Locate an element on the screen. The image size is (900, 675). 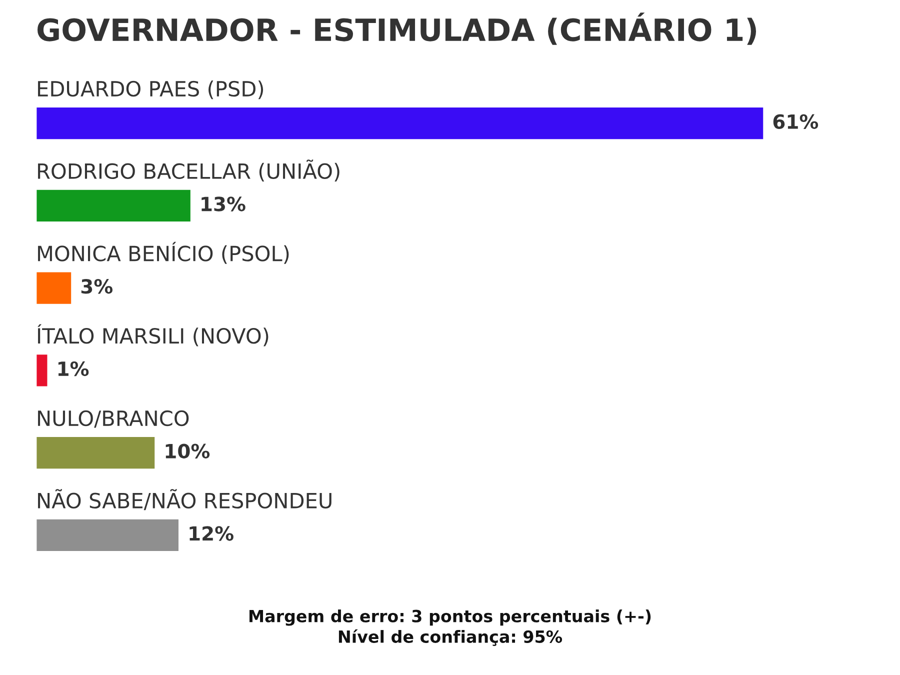
y-tick-label: NULO/BRANCO is located at coordinates (113, 419).